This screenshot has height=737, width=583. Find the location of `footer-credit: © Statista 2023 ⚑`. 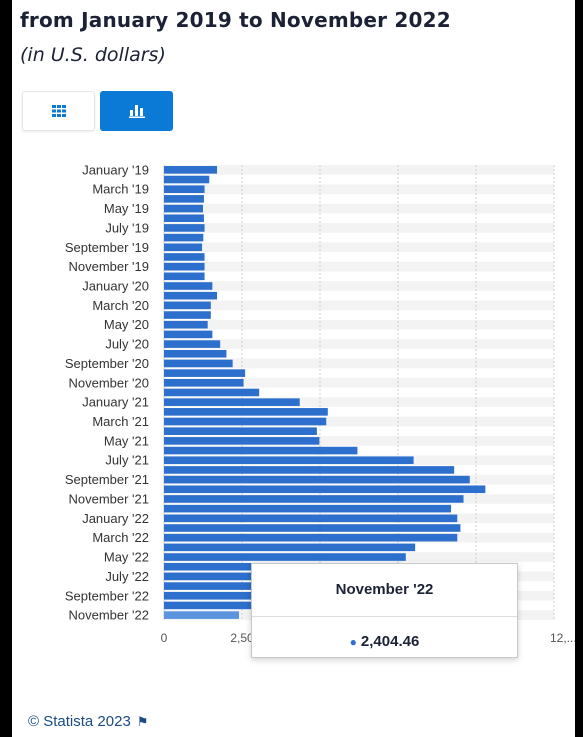

footer-credit: © Statista 2023 ⚑ is located at coordinates (88, 721).